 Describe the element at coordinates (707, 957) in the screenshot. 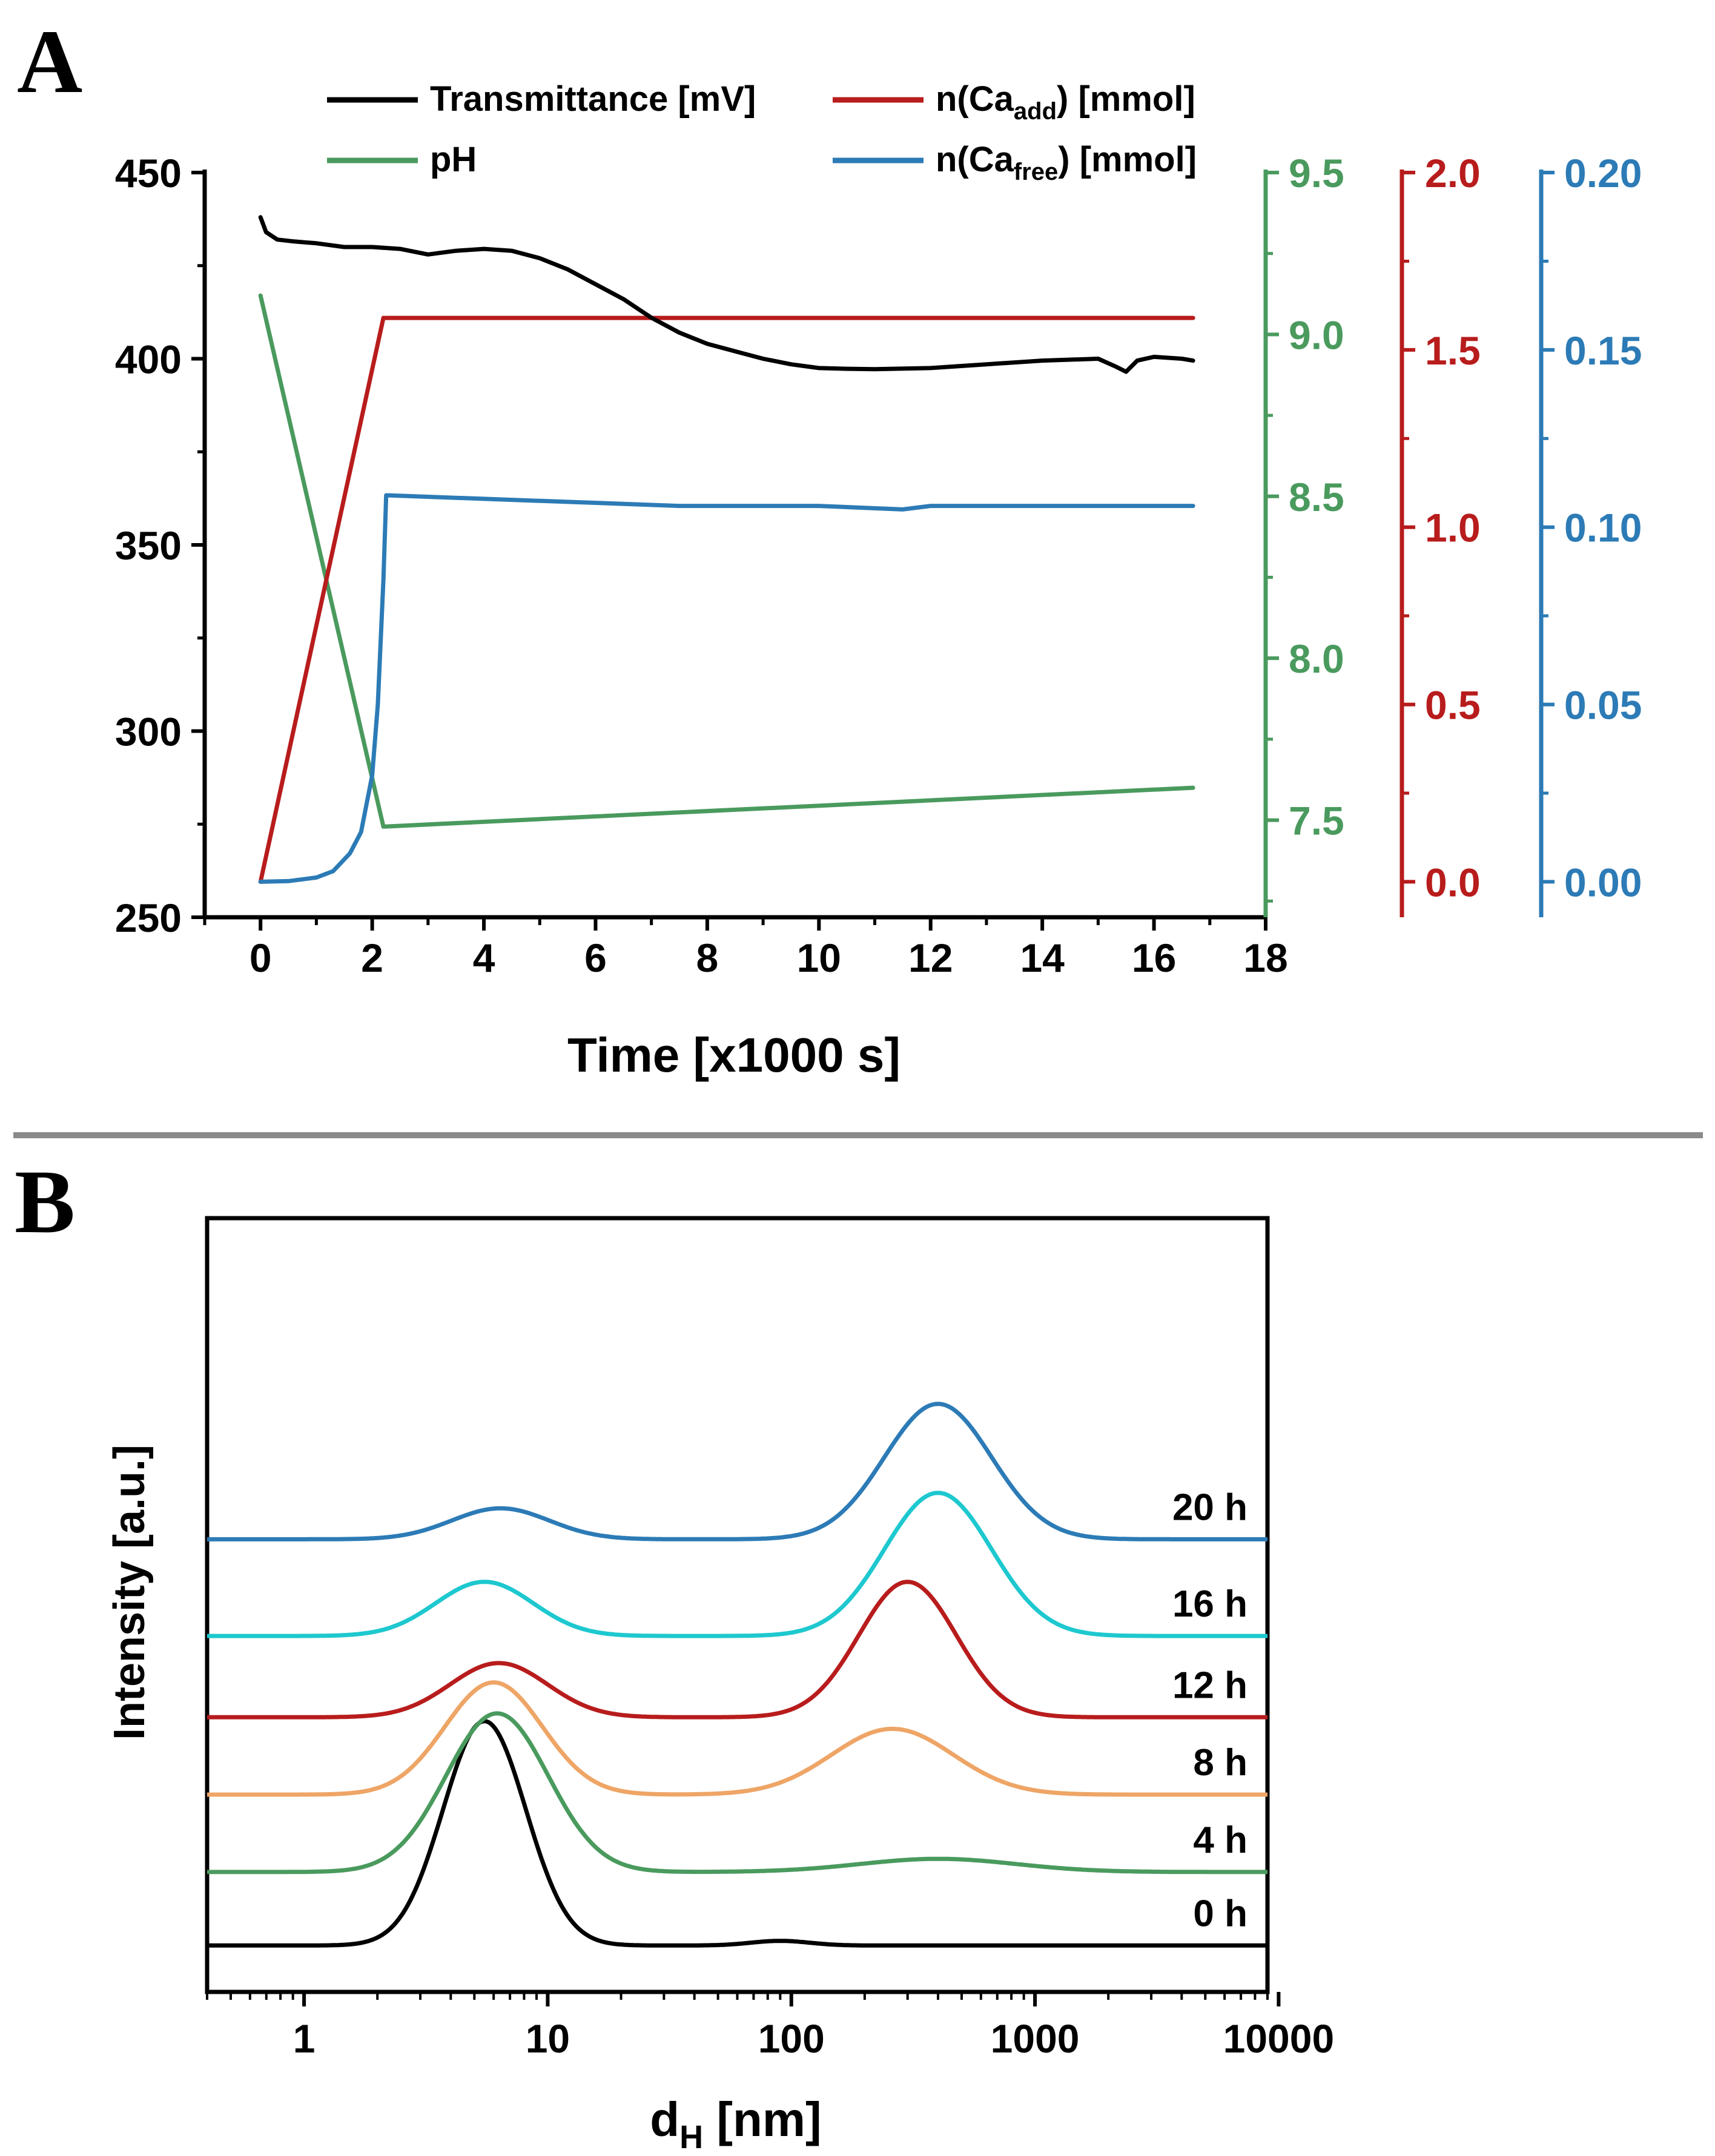

I see `bottom-axis-tick-label: 8` at that location.